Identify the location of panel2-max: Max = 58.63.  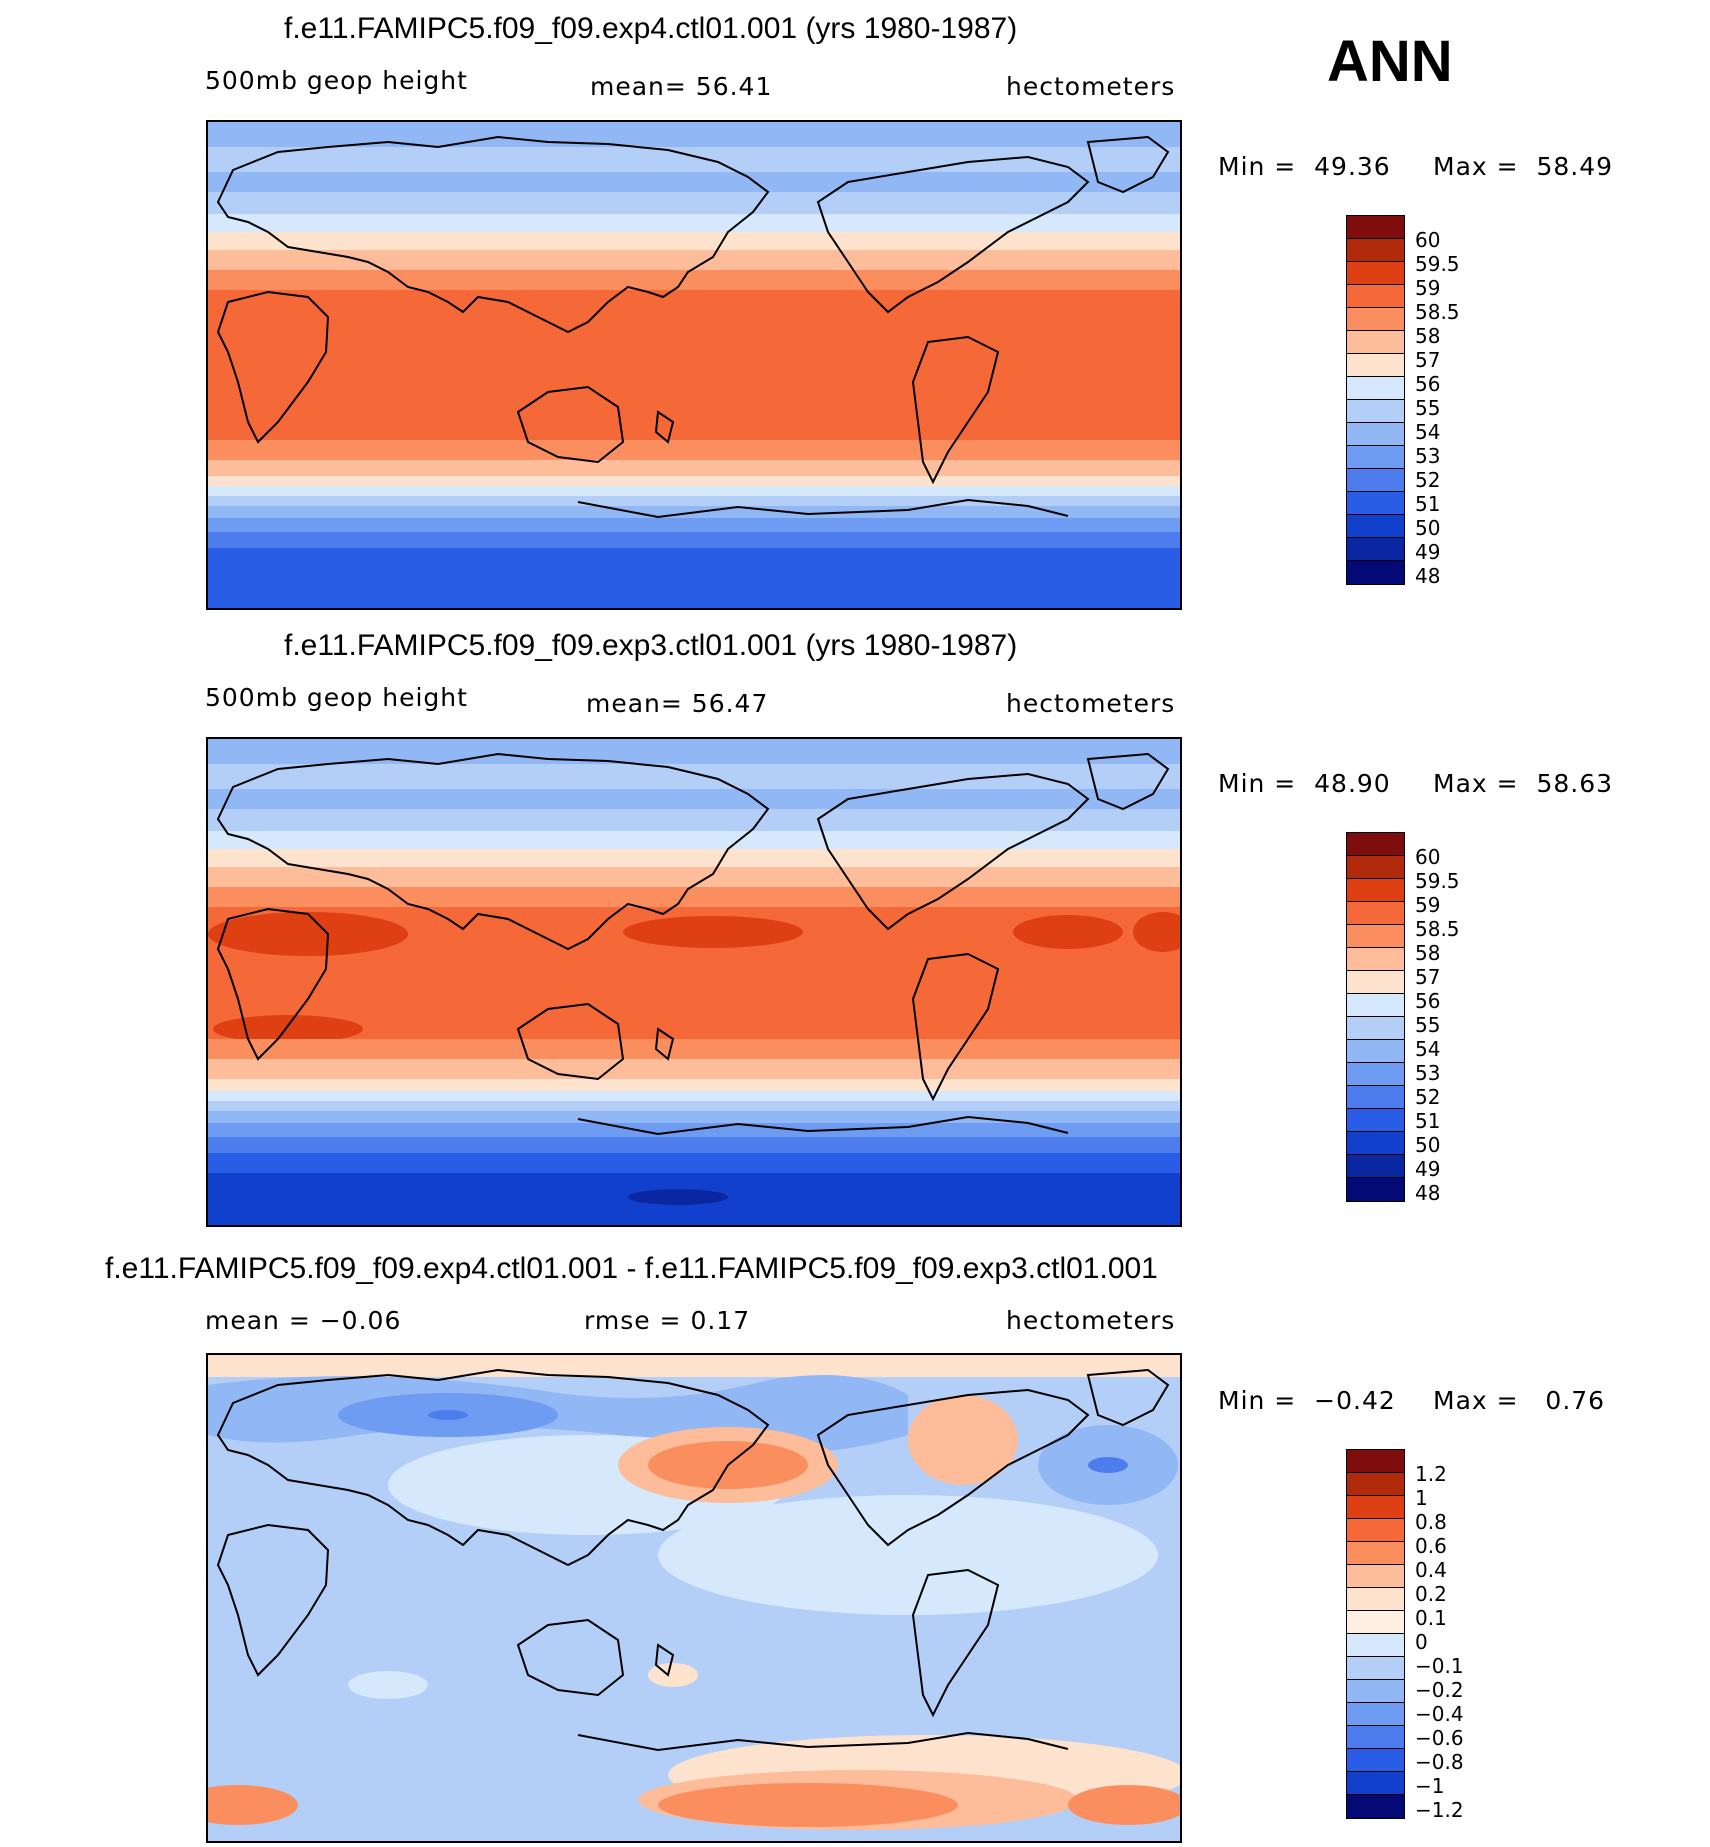
(1523, 783).